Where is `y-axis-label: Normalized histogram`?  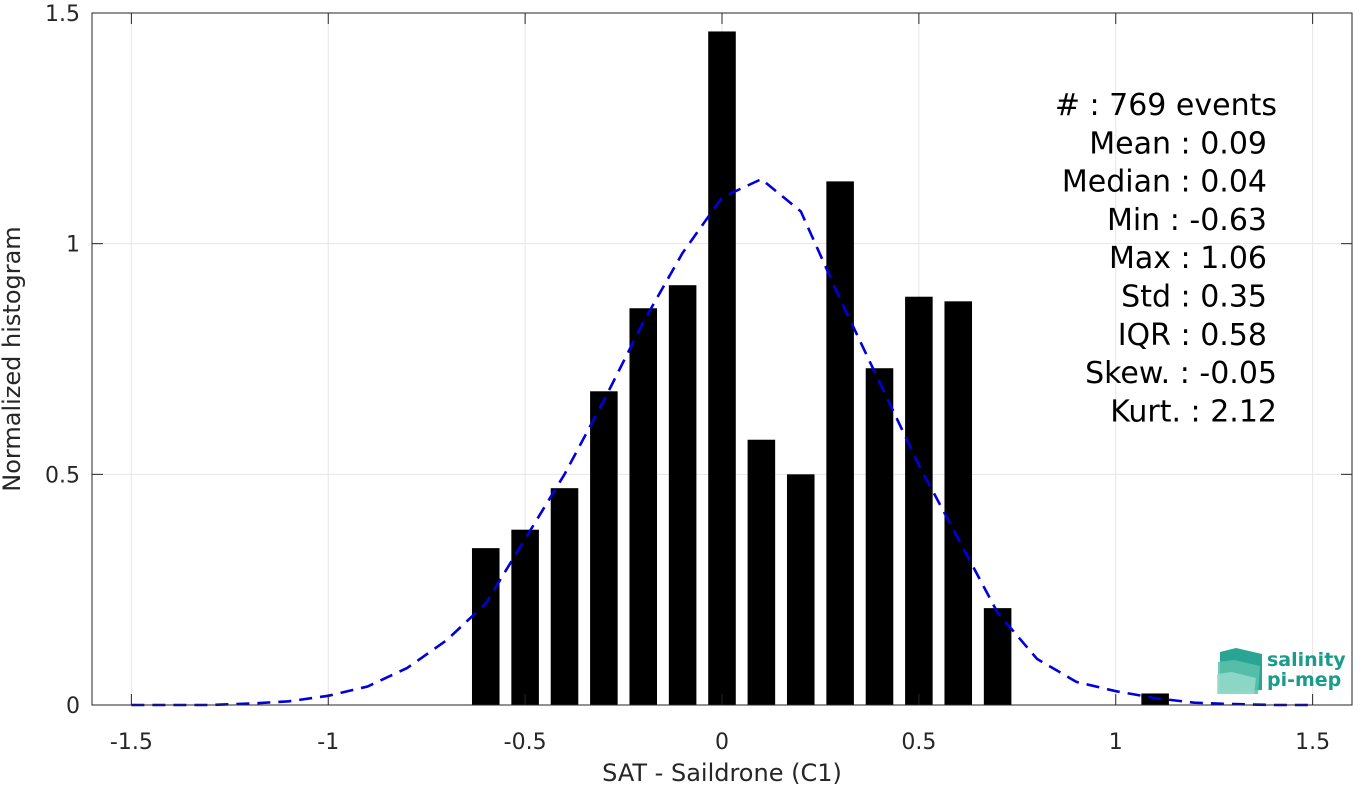 y-axis-label: Normalized histogram is located at coordinates (13, 358).